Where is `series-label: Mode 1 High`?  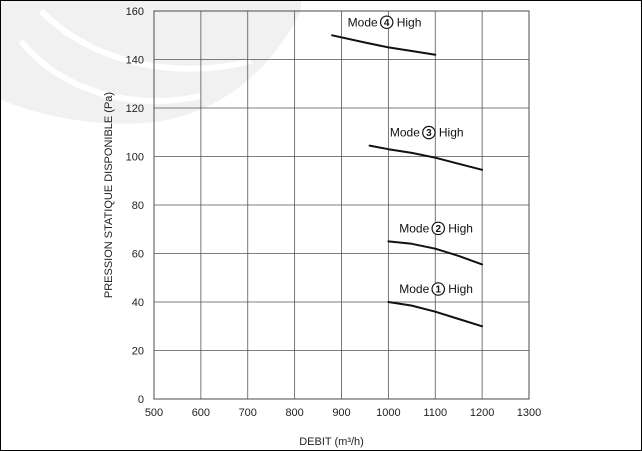 series-label: Mode 1 High is located at coordinates (436, 289).